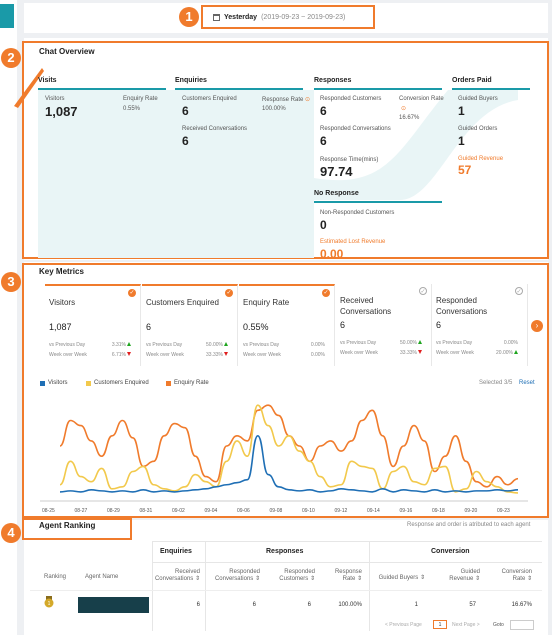 This screenshot has height=635, width=552. I want to click on x-tick-label: 08-27, so click(81, 511).